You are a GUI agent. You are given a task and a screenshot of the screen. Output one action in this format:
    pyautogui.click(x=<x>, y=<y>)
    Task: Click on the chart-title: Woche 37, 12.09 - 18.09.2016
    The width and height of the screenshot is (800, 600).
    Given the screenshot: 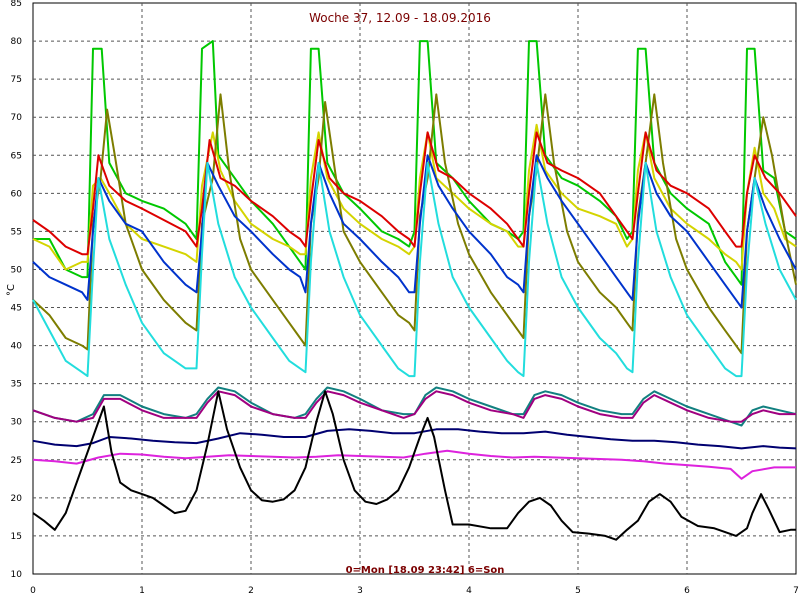 What is the action you would take?
    pyautogui.click(x=400, y=18)
    